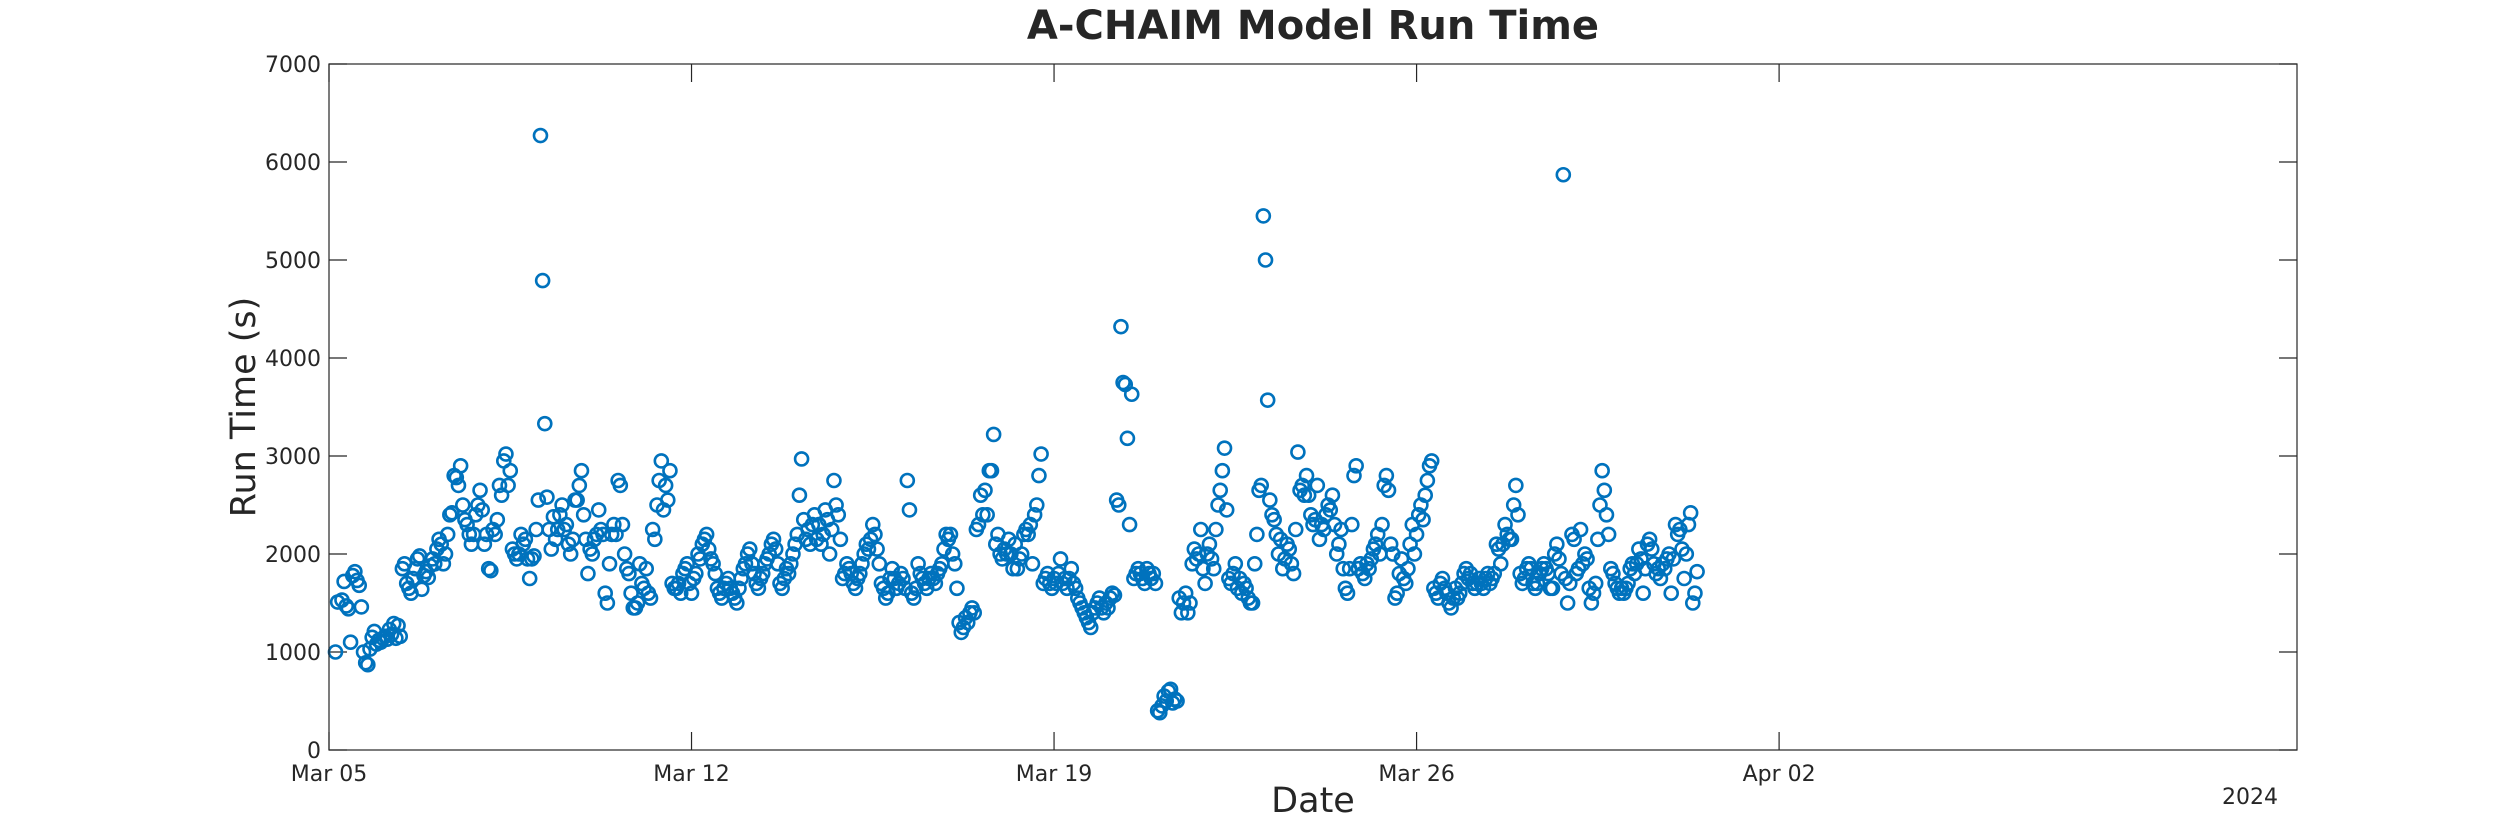 This screenshot has height=838, width=2500. Describe the element at coordinates (329, 774) in the screenshot. I see `x-tick-label: Mar 05` at that location.